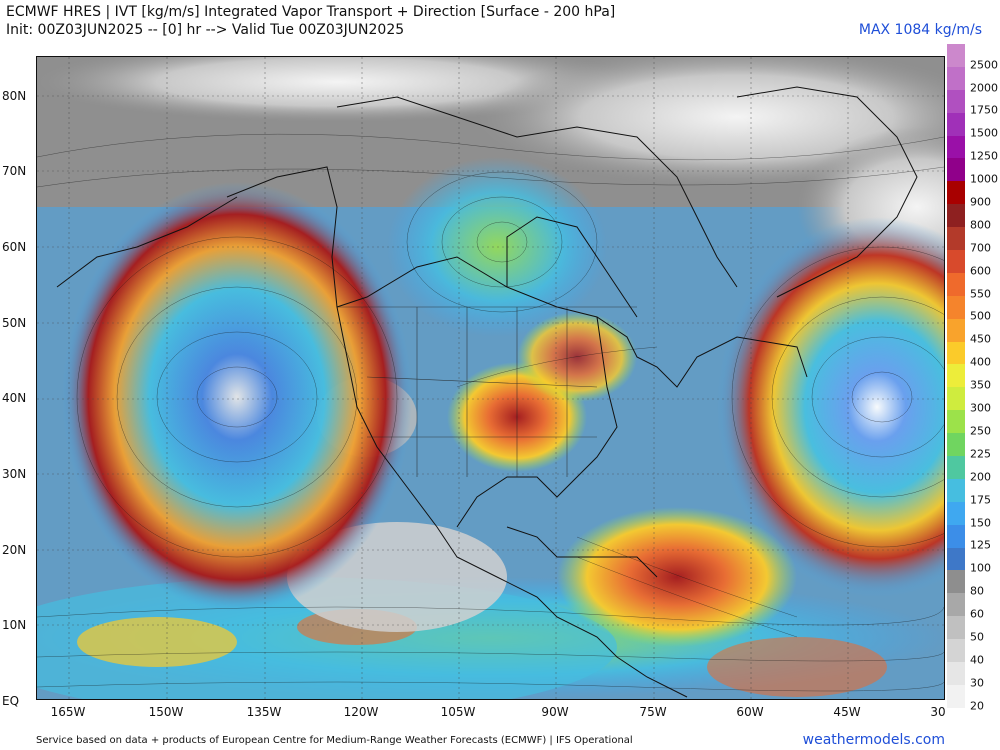 The height and width of the screenshot is (750, 1000). I want to click on colorbar-label: 50, so click(977, 637).